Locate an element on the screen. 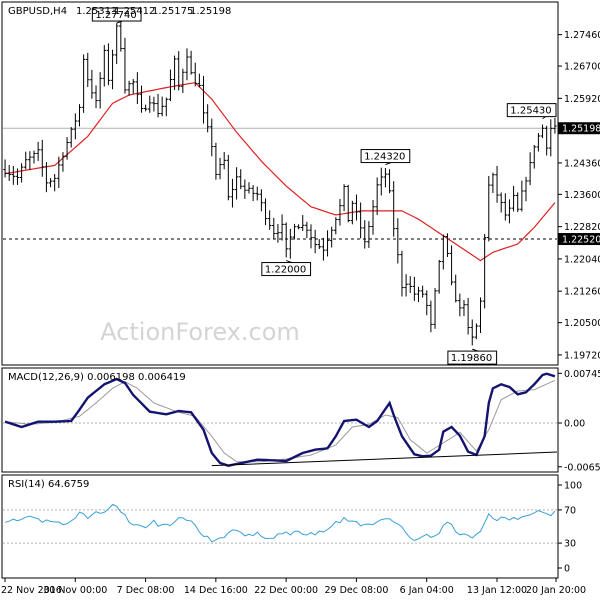  rsi-series is located at coordinates (280, 523).